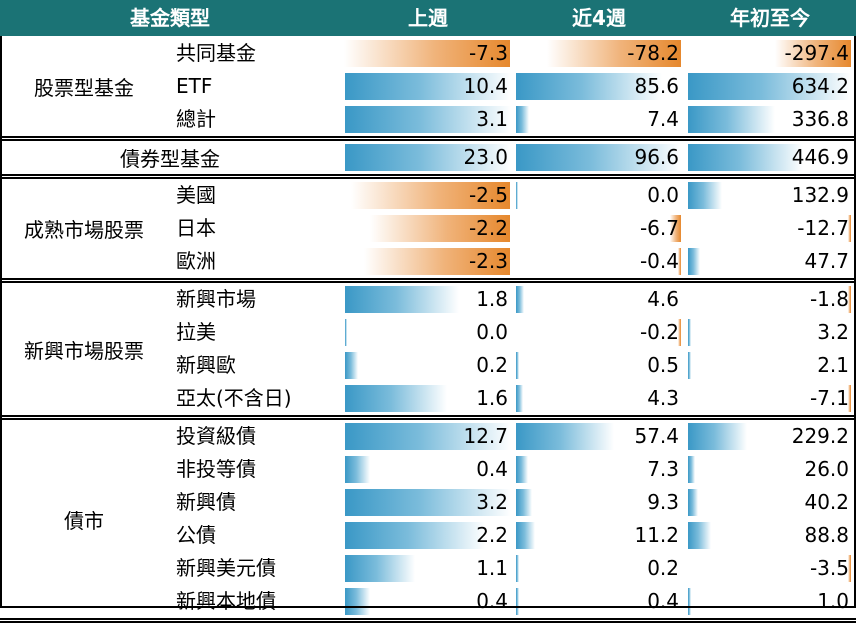 This screenshot has width=856, height=623. I want to click on value-label: 7.4, so click(663, 119).